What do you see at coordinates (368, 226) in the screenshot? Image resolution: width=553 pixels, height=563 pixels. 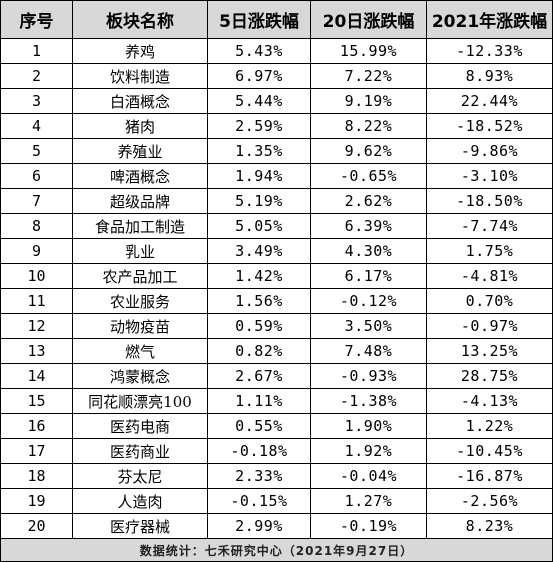 I see `cell-20day-change: 6.39%` at bounding box center [368, 226].